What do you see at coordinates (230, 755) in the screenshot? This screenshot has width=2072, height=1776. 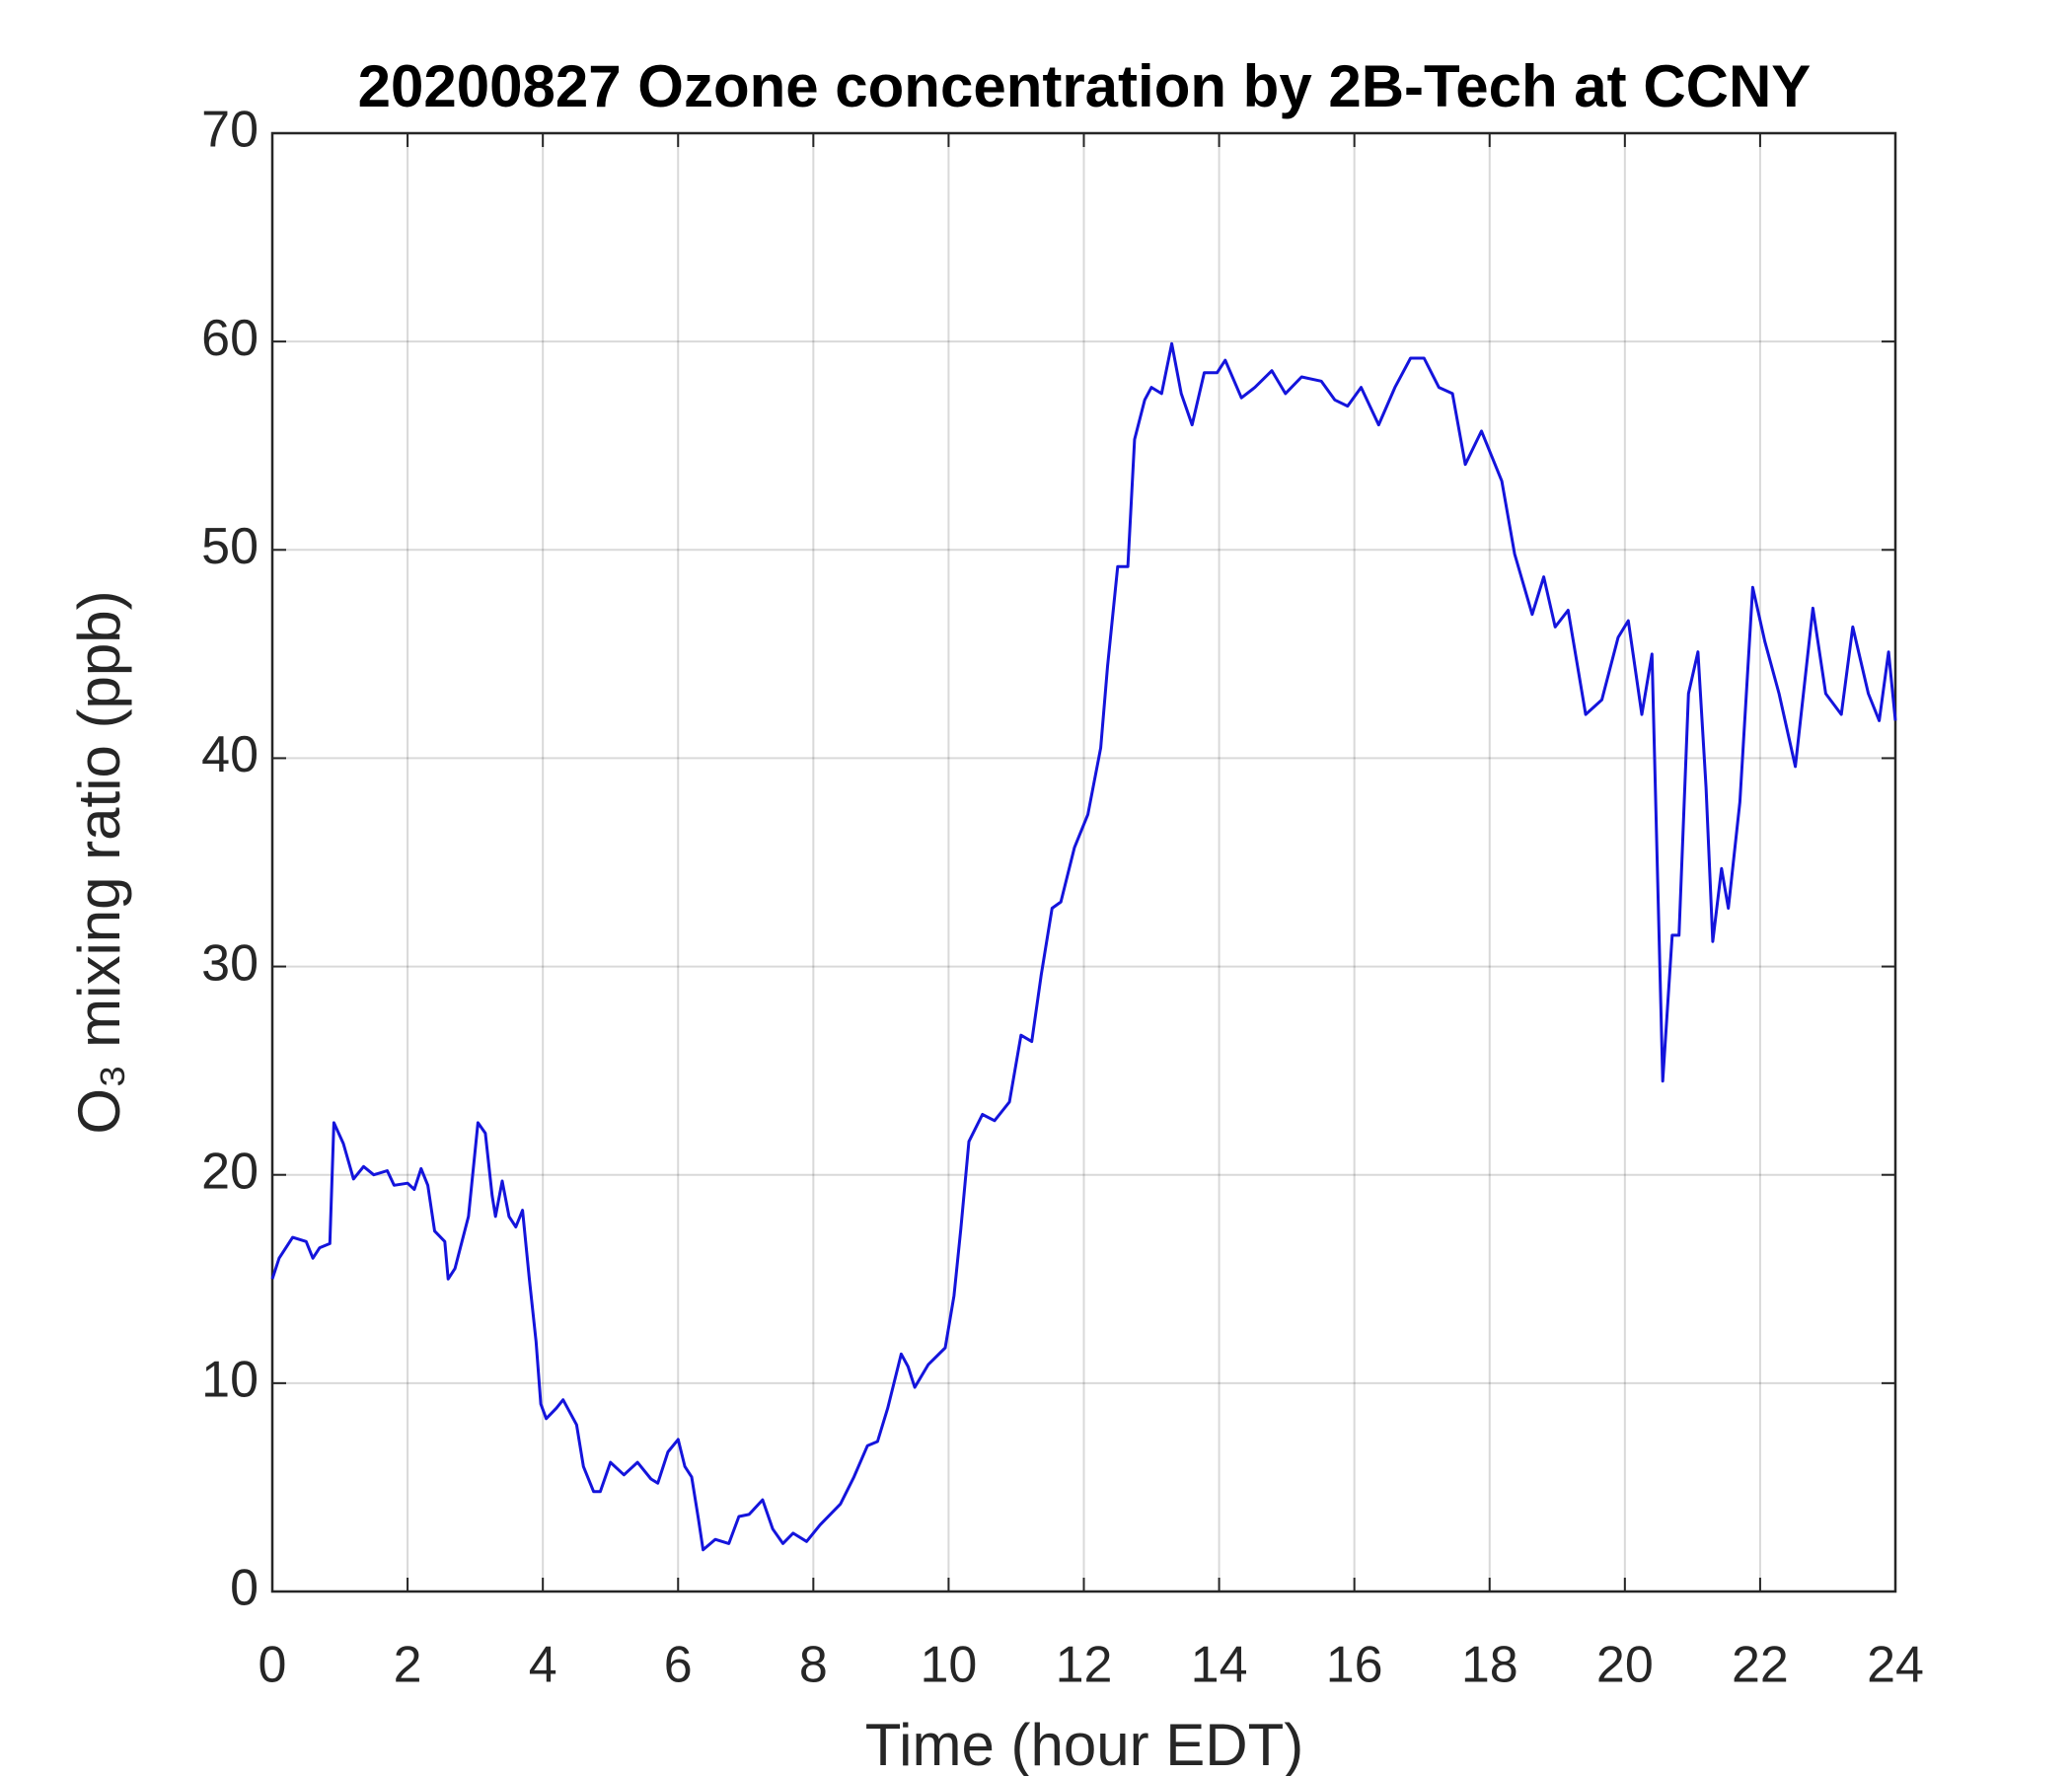 I see `y-tick-label: 40` at bounding box center [230, 755].